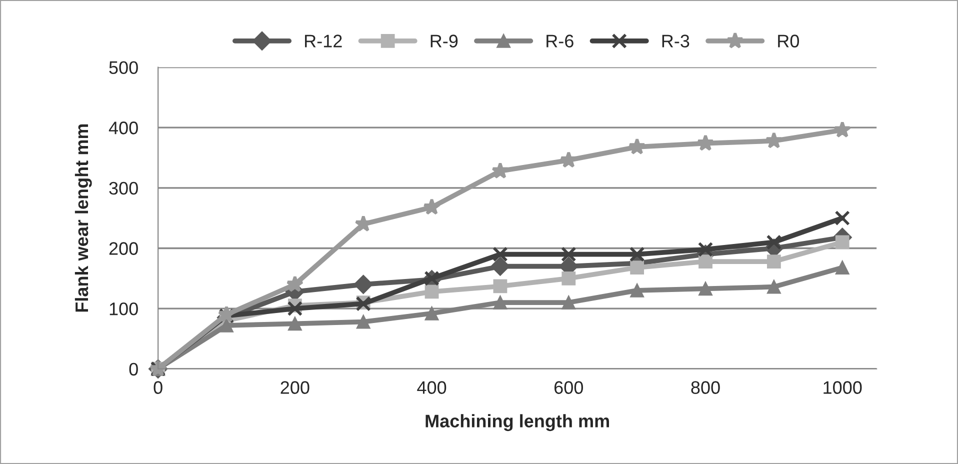  I want to click on y-tick-label: 200, so click(123, 248).